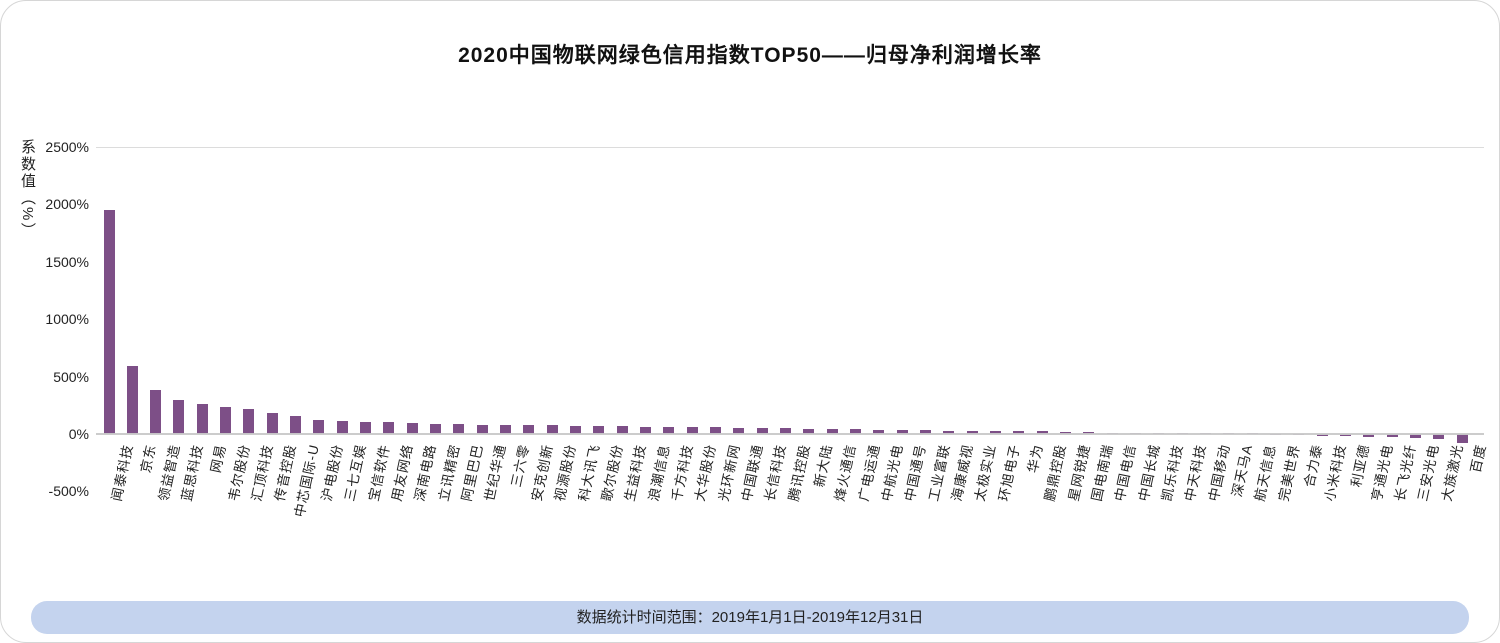 Image resolution: width=1500 pixels, height=643 pixels. Describe the element at coordinates (985, 472) in the screenshot. I see `x-axis-label: 太极实业` at that location.